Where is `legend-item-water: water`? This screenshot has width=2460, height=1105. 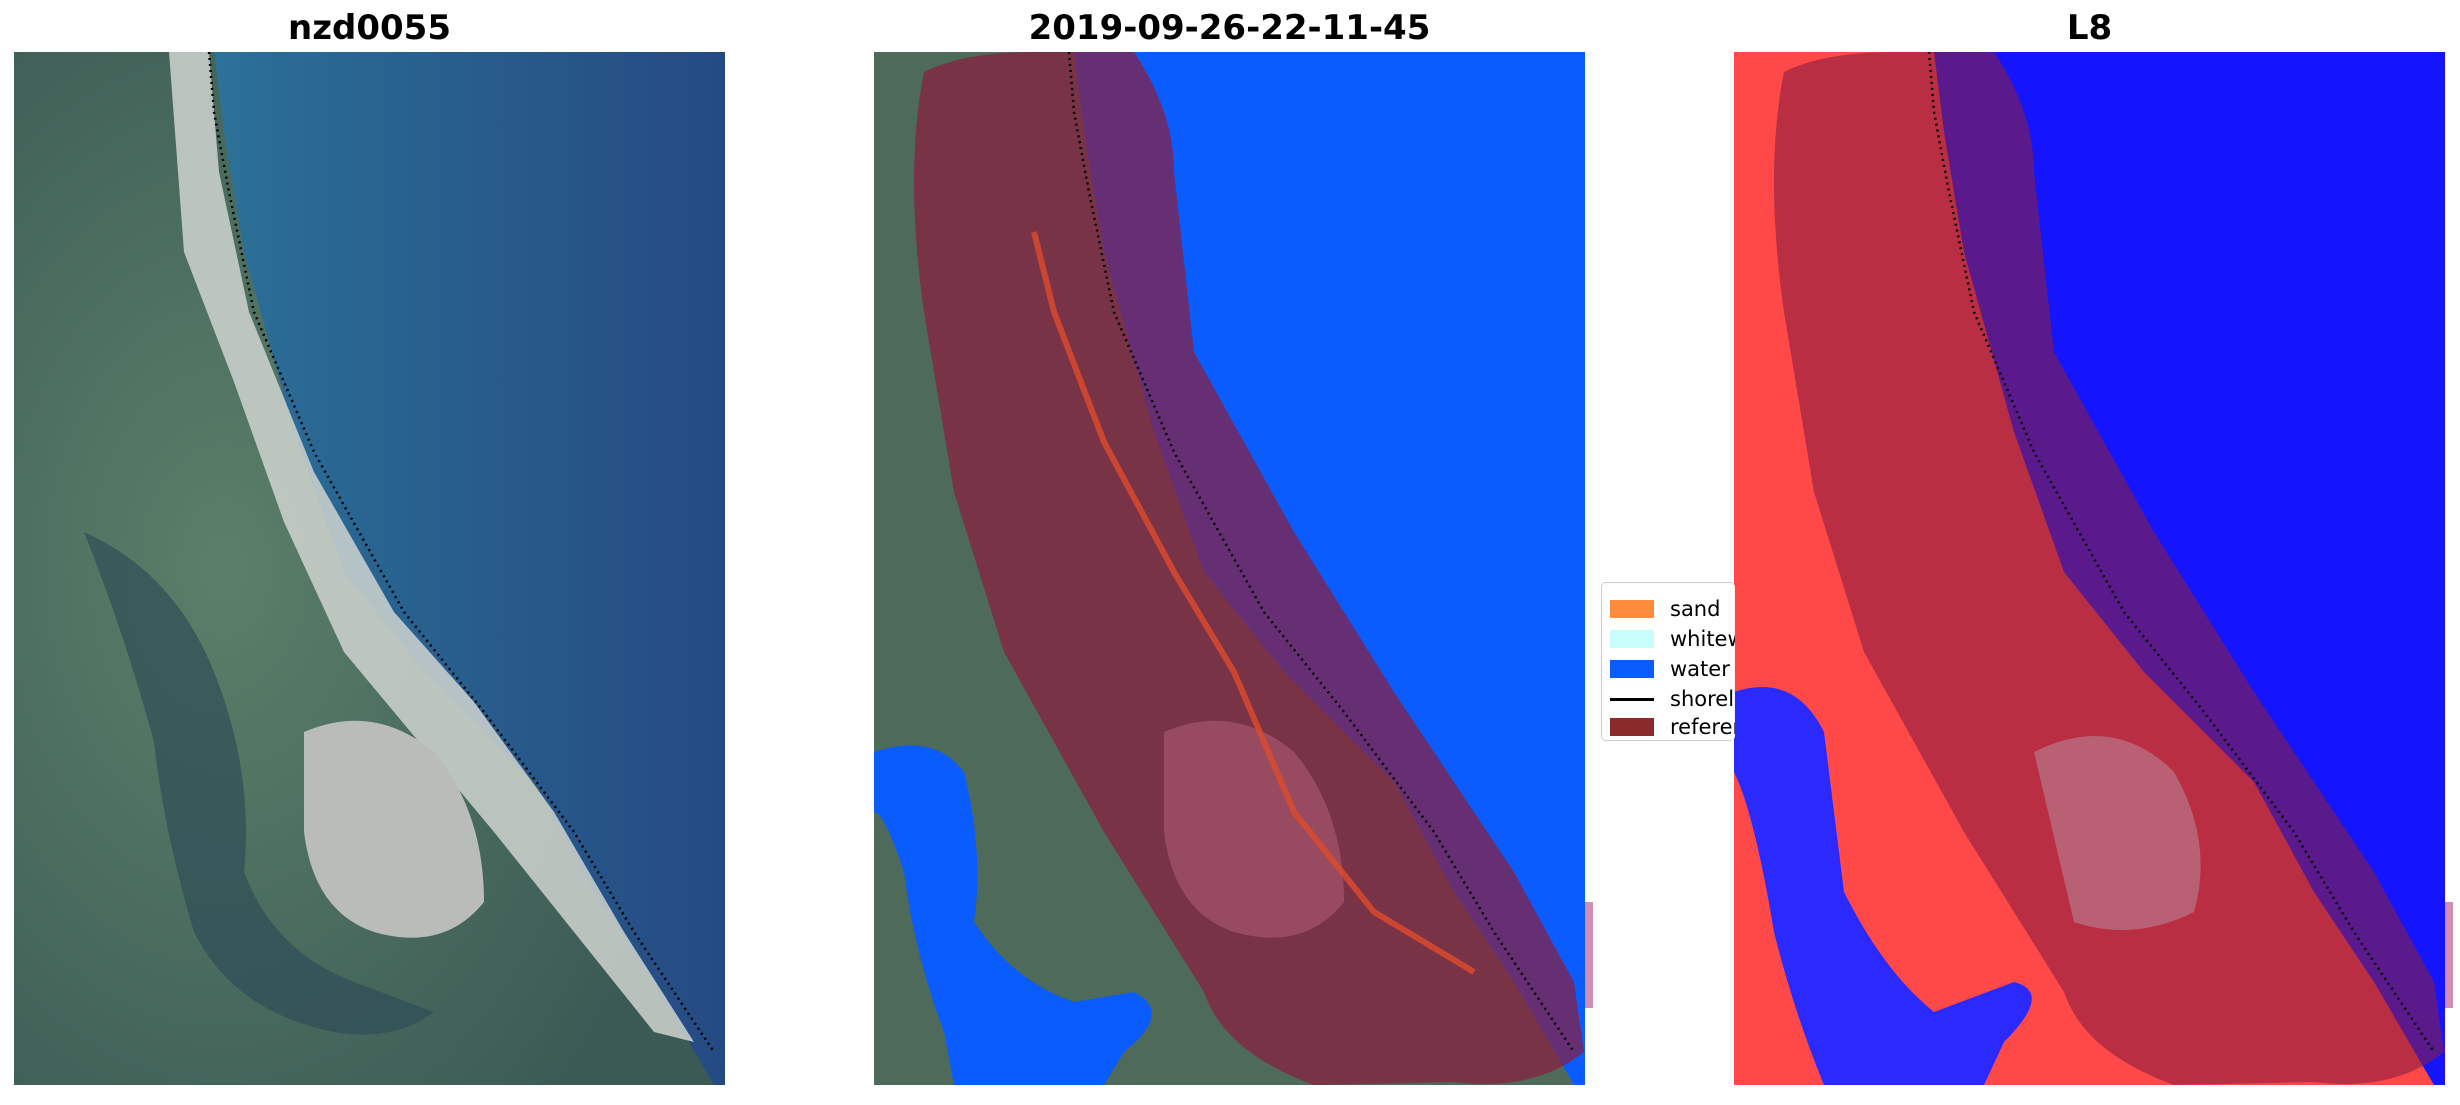
legend-item-water: water is located at coordinates (1670, 669).